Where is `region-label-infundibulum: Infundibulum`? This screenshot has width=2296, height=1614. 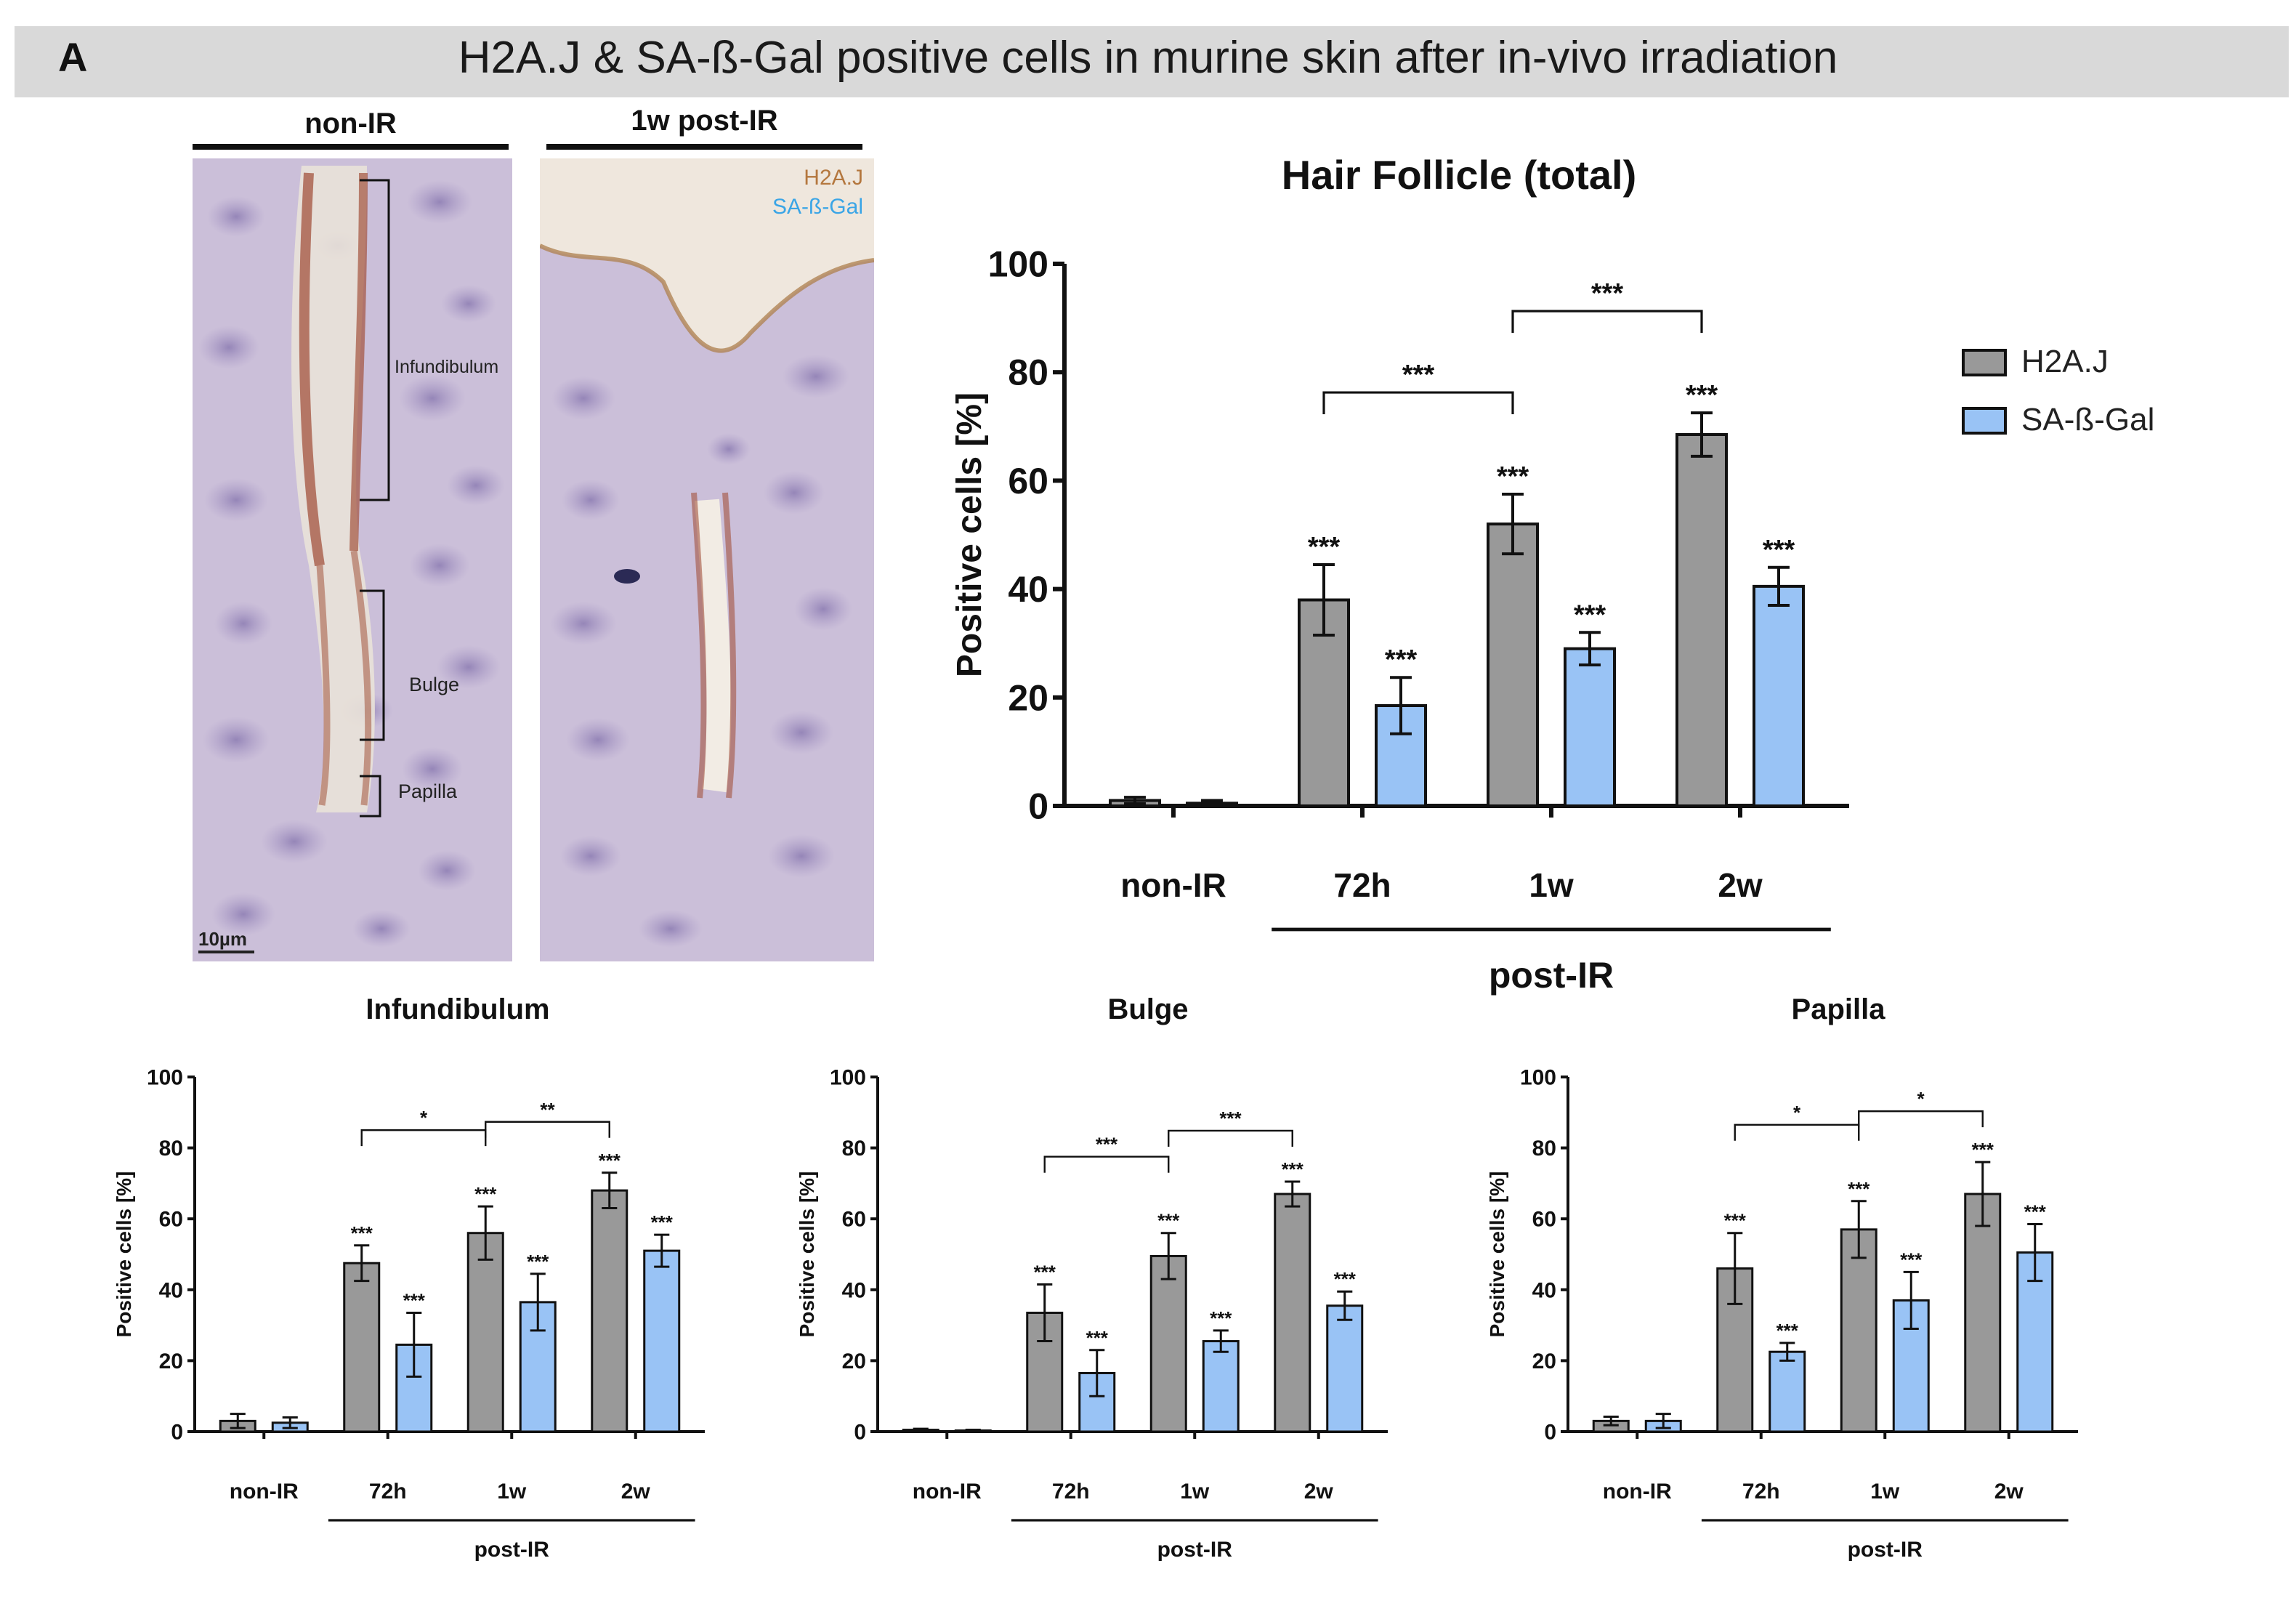 region-label-infundibulum: Infundibulum is located at coordinates (446, 367).